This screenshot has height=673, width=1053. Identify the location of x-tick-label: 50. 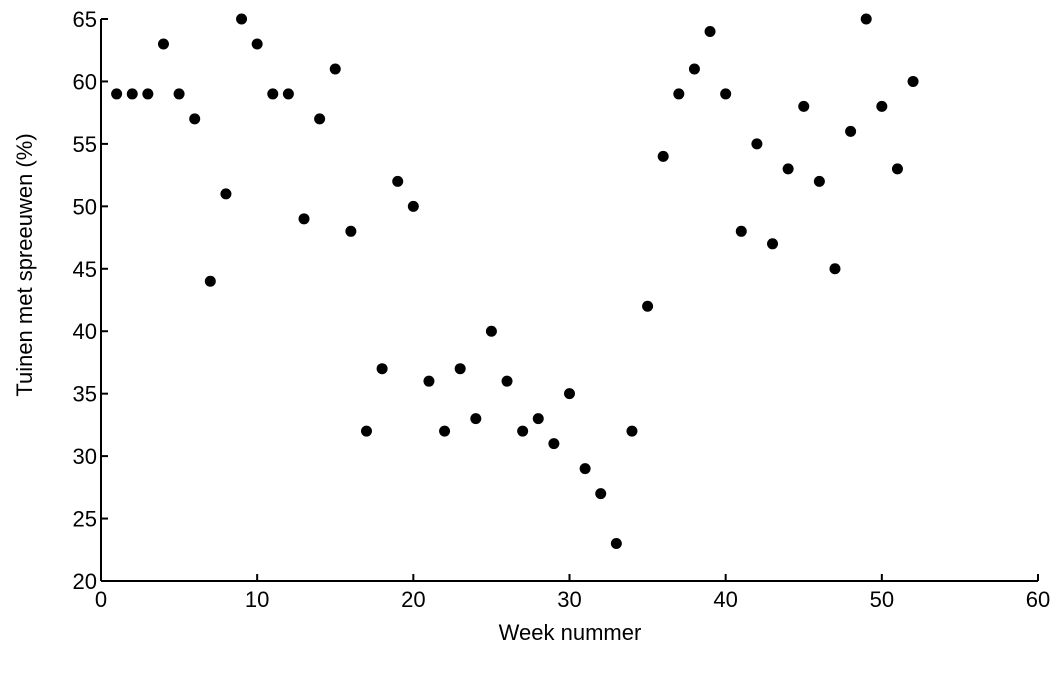
(882, 599).